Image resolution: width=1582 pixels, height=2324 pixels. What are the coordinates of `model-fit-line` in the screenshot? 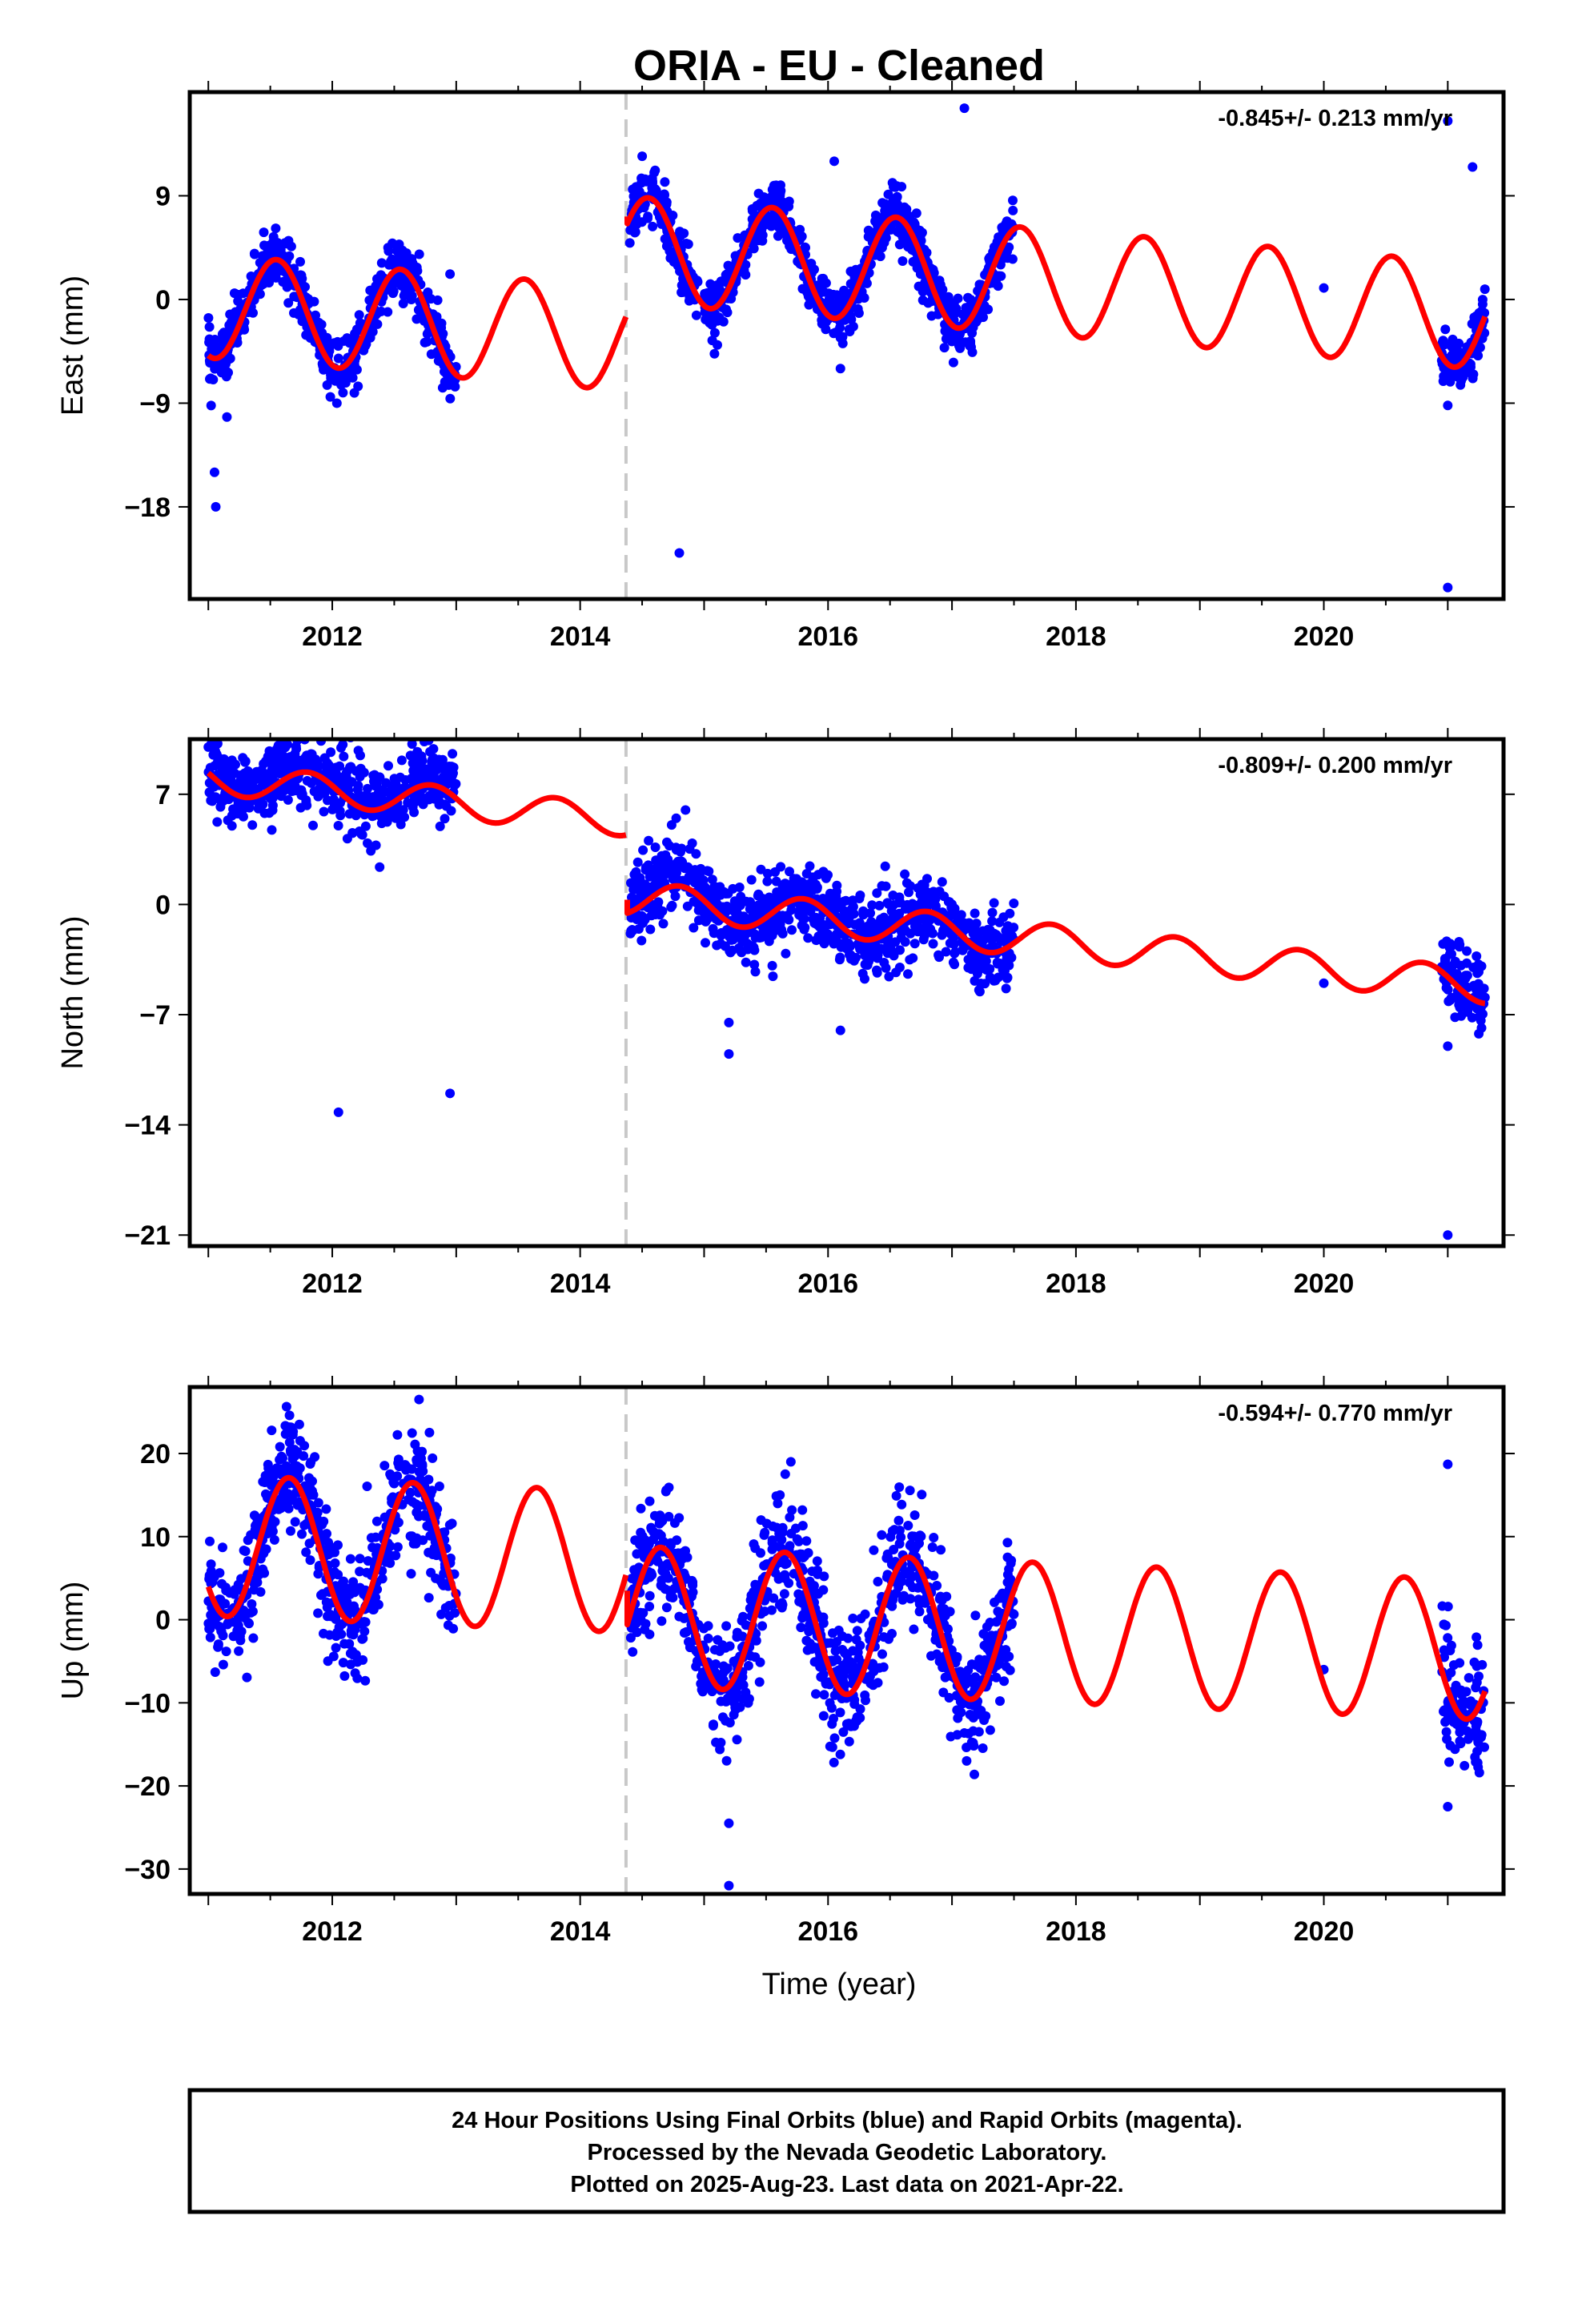 It's located at (1056, 945).